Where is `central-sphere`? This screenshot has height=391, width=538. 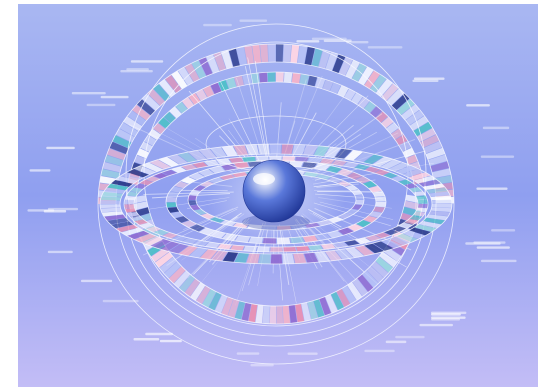
central-sphere is located at coordinates (274, 191).